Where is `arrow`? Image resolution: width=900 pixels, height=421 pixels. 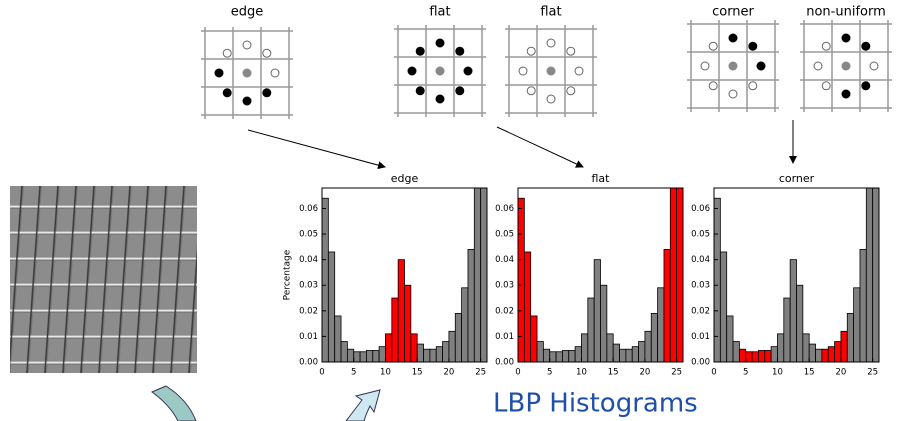
arrow is located at coordinates (540, 147).